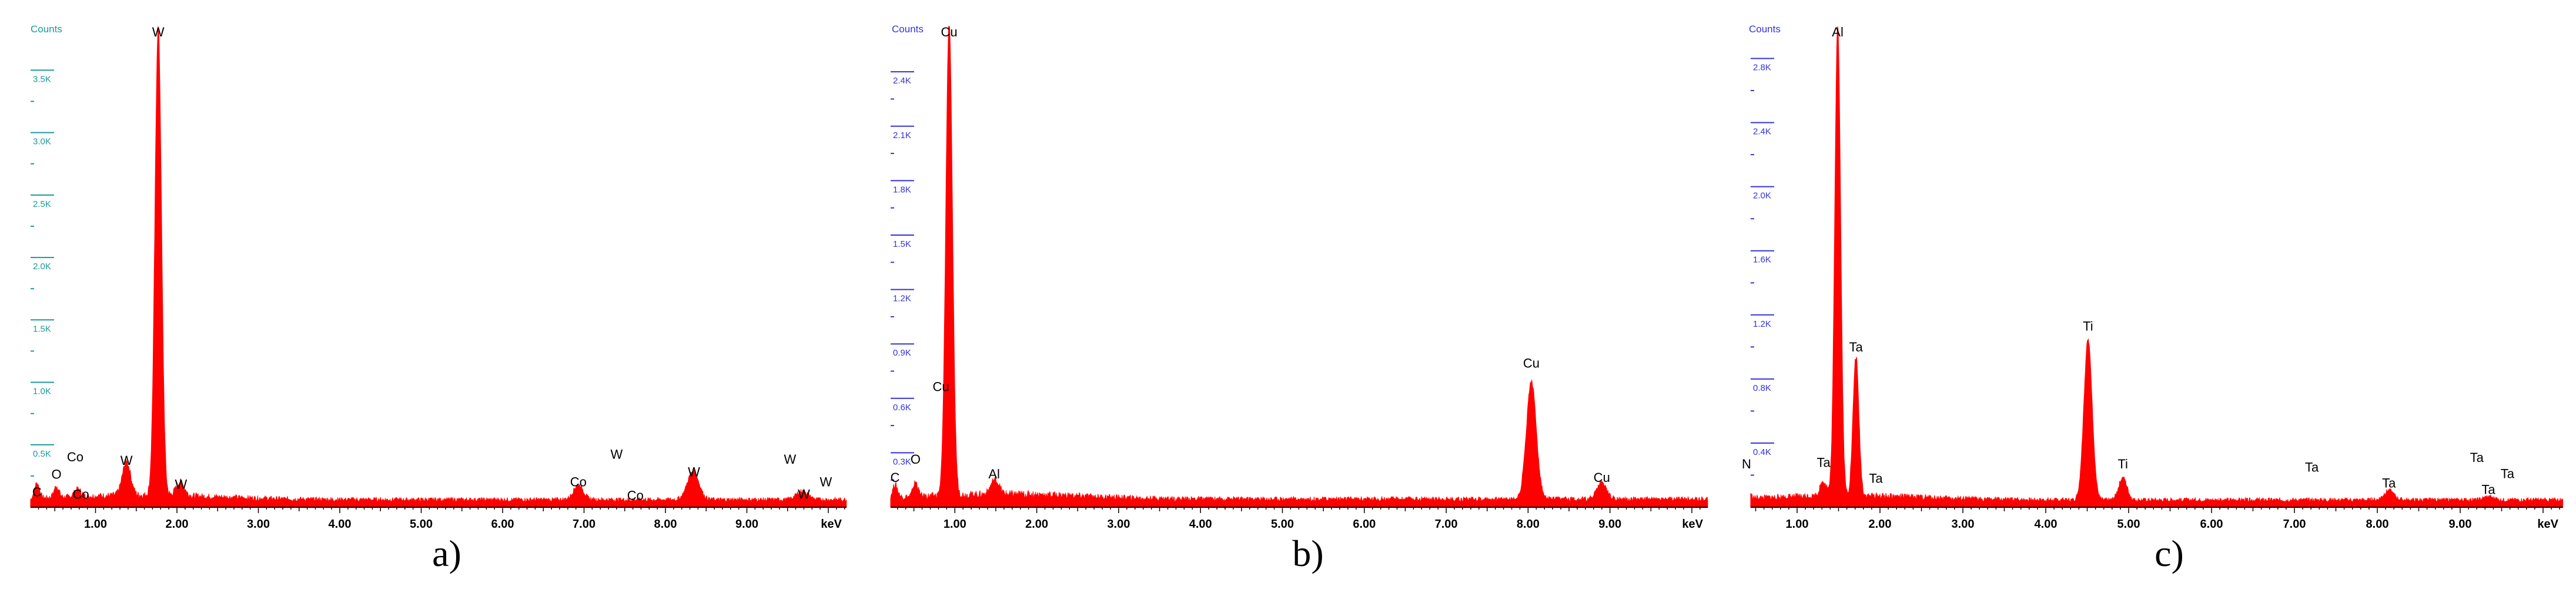  Describe the element at coordinates (42, 79) in the screenshot. I see `y-tick-label: 3.5K` at that location.